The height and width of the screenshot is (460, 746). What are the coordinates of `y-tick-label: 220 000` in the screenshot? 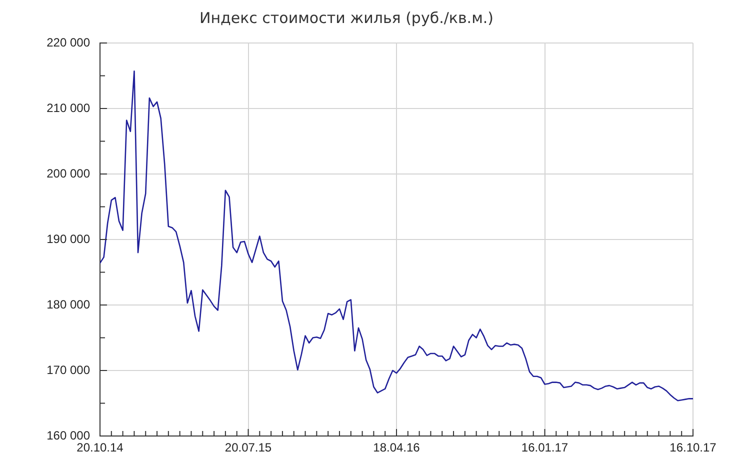 It's located at (68, 42).